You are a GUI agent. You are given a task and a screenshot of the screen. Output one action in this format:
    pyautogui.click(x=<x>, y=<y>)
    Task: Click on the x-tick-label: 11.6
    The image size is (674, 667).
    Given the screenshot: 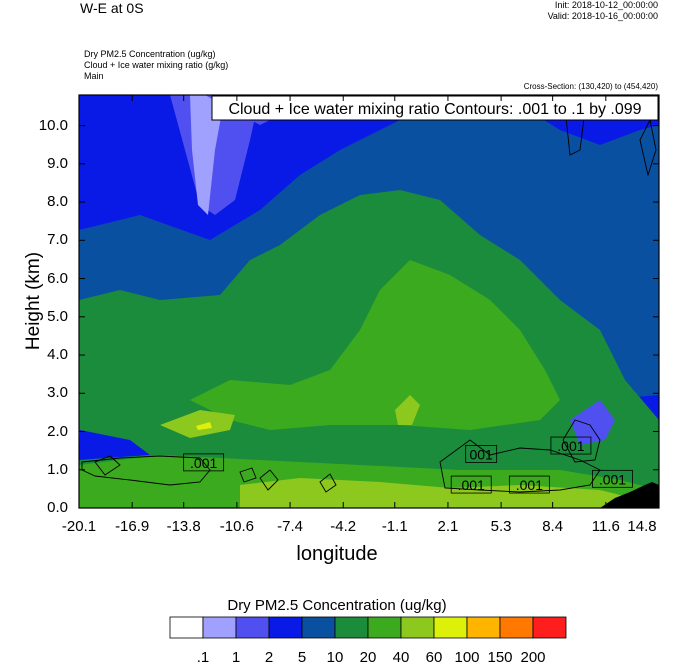 What is the action you would take?
    pyautogui.click(x=605, y=526)
    